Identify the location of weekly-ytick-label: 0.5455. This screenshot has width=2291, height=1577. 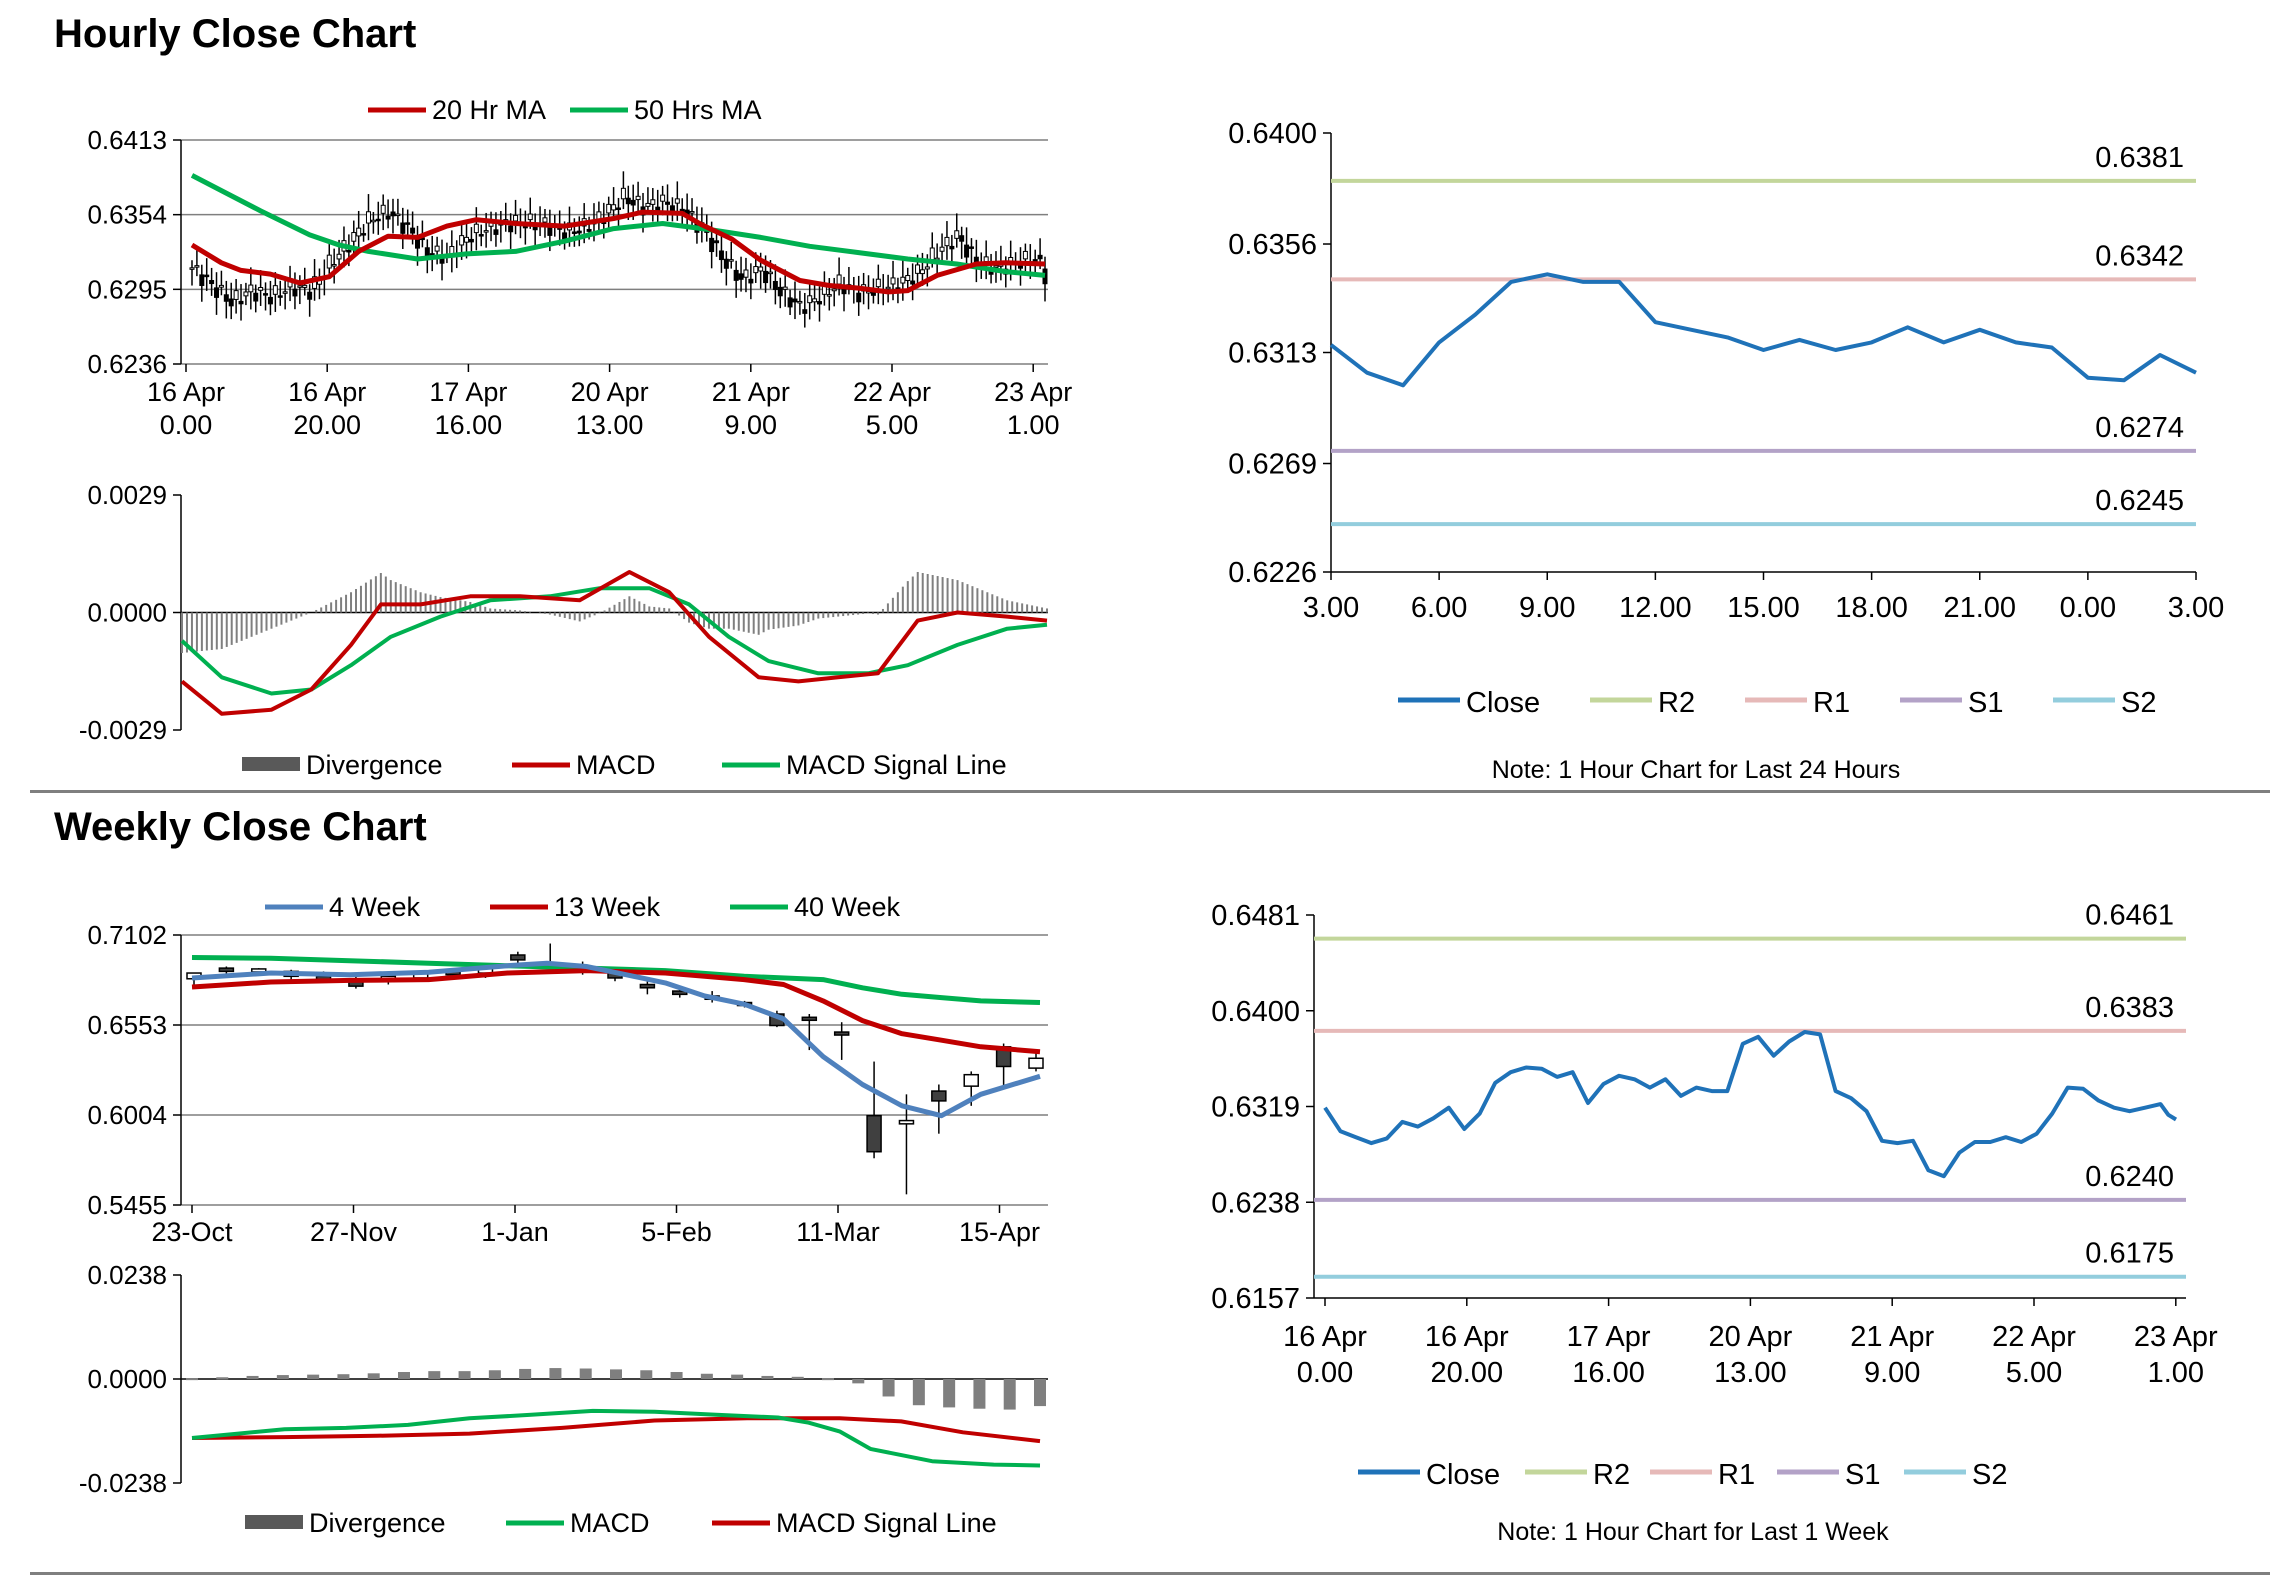
(127, 1205).